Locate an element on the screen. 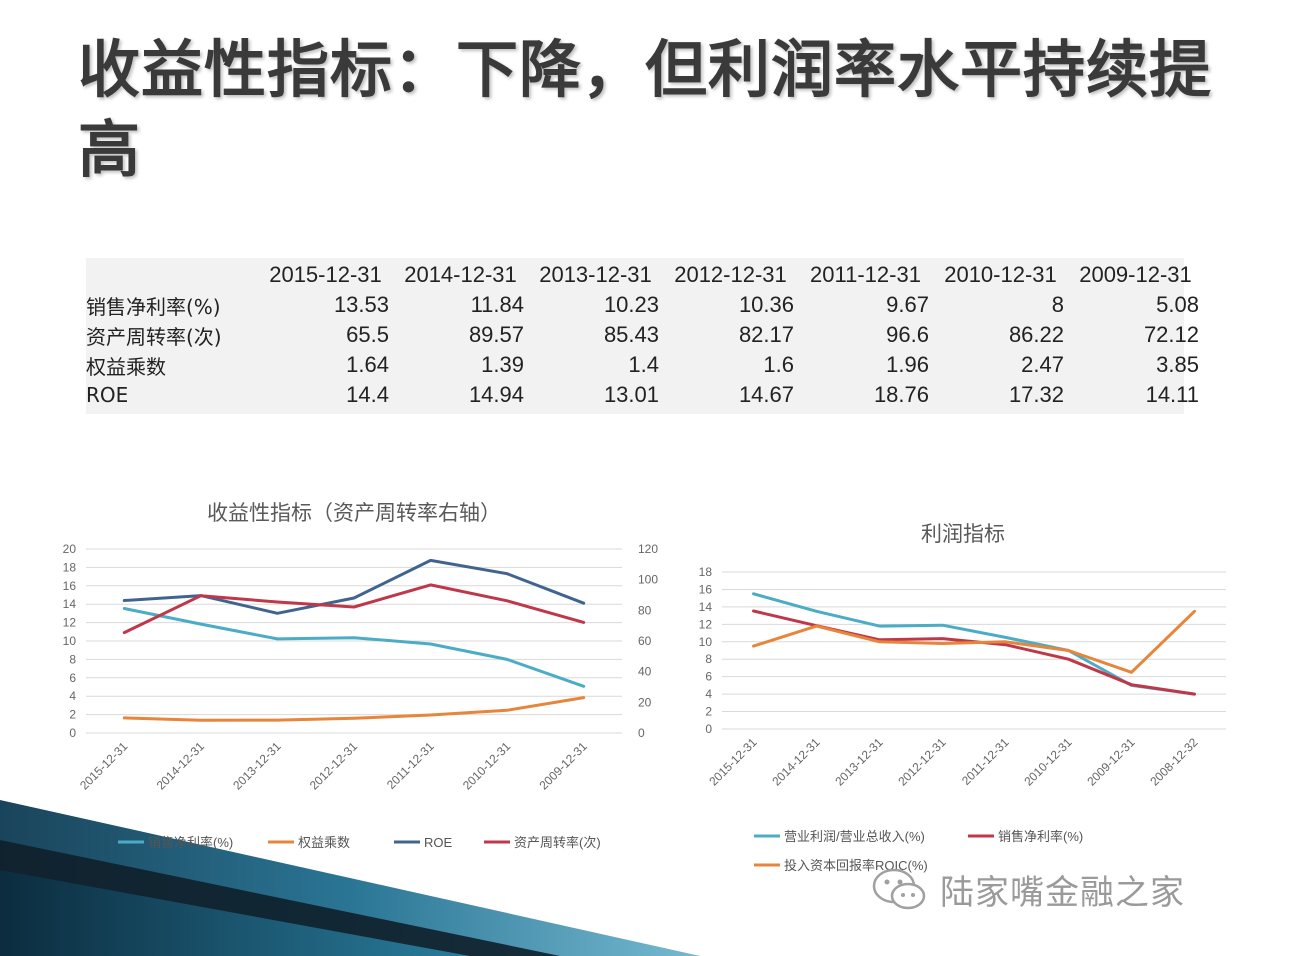 This screenshot has height=956, width=1292. table-cell: 13.53 is located at coordinates (361, 304).